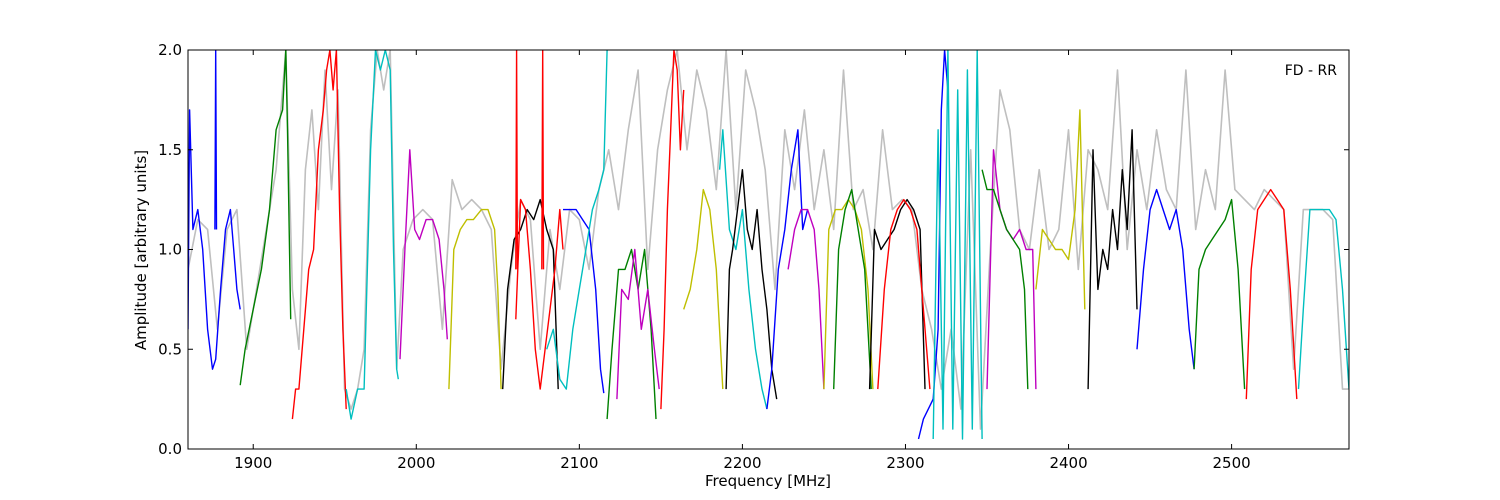 The height and width of the screenshot is (500, 1500). I want to click on x-tick-label: 2000, so click(416, 463).